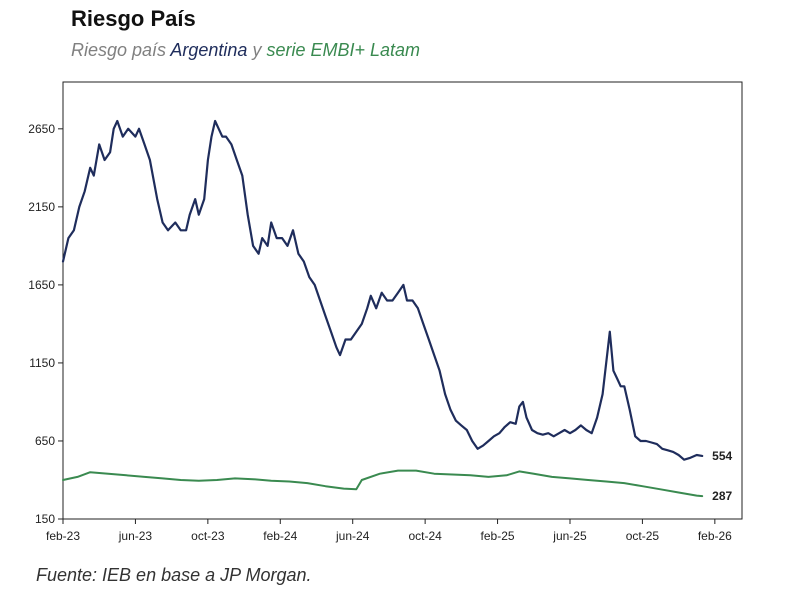  What do you see at coordinates (722, 456) in the screenshot?
I see `end-label-argentina: 554` at bounding box center [722, 456].